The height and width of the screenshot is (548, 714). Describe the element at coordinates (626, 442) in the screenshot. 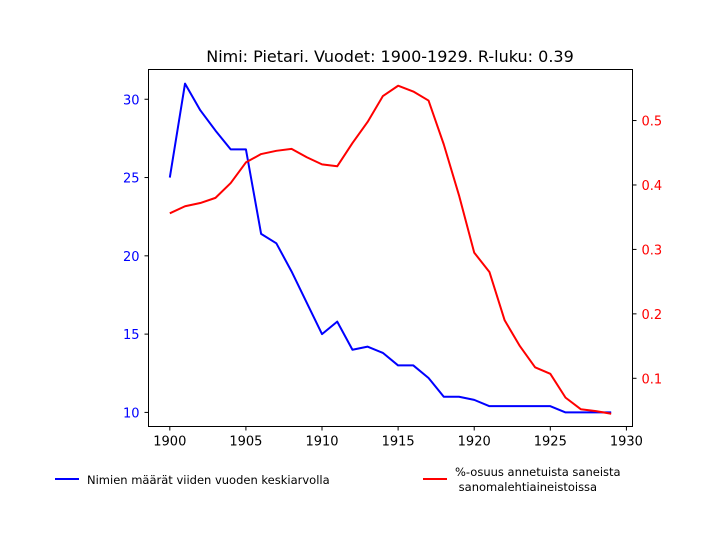

I see `x-tick-label: 1930` at that location.